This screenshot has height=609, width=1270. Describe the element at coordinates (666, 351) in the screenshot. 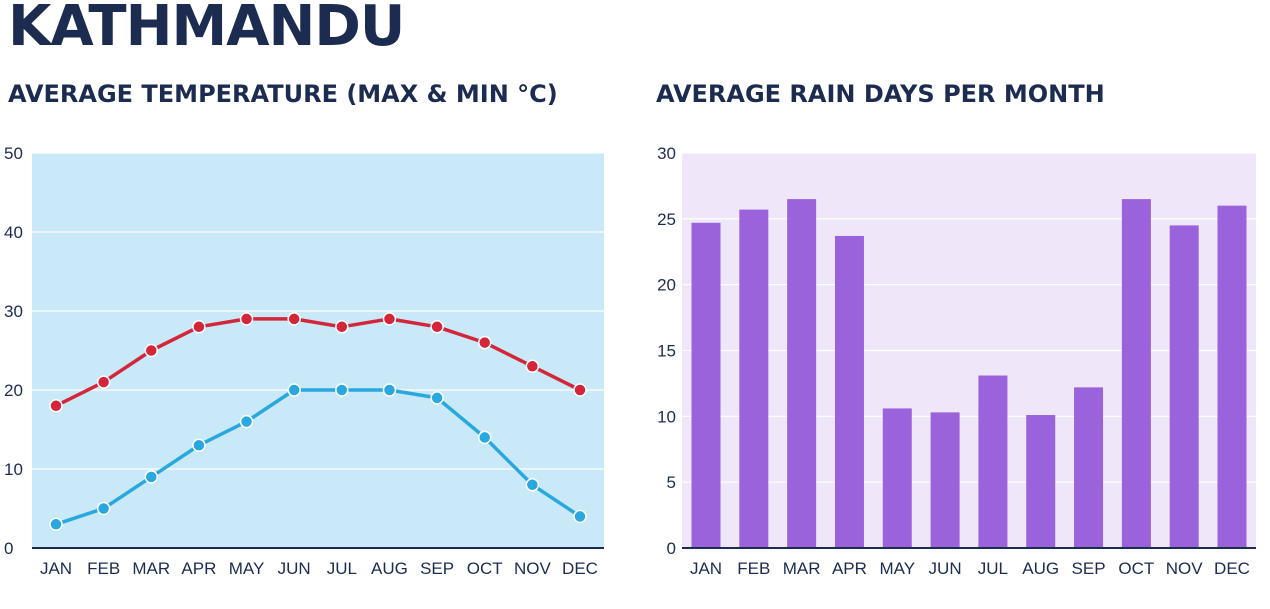

I see `y-tick-label: 15` at that location.